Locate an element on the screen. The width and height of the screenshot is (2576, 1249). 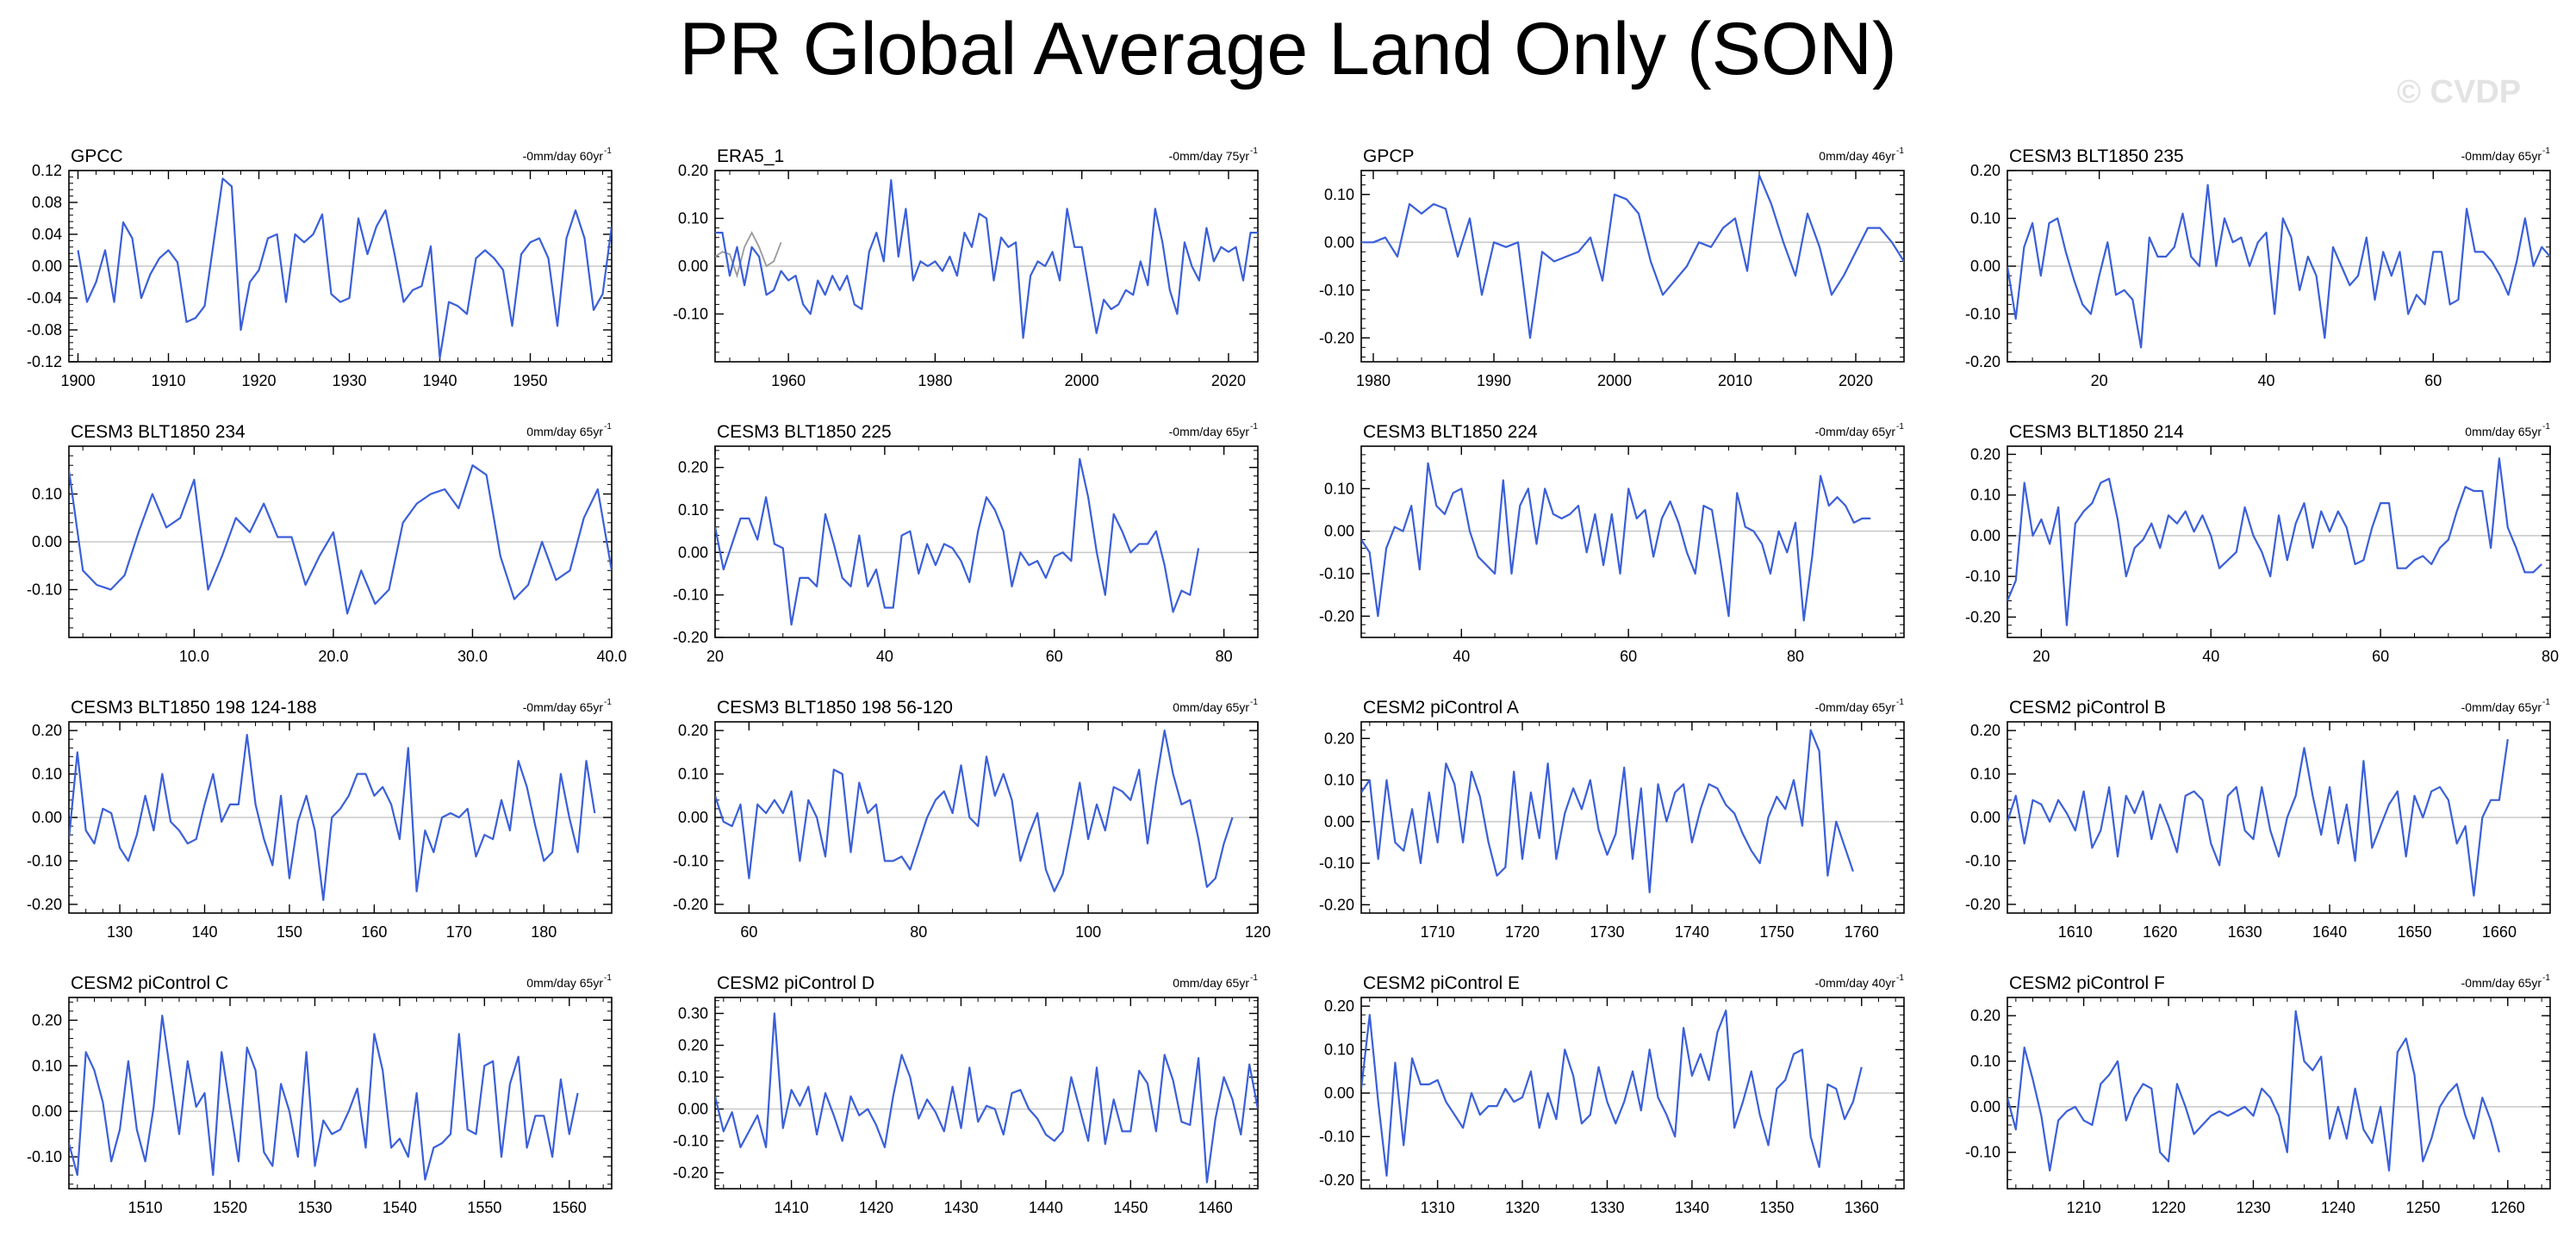
x-tick-label: 1910 is located at coordinates (168, 380).